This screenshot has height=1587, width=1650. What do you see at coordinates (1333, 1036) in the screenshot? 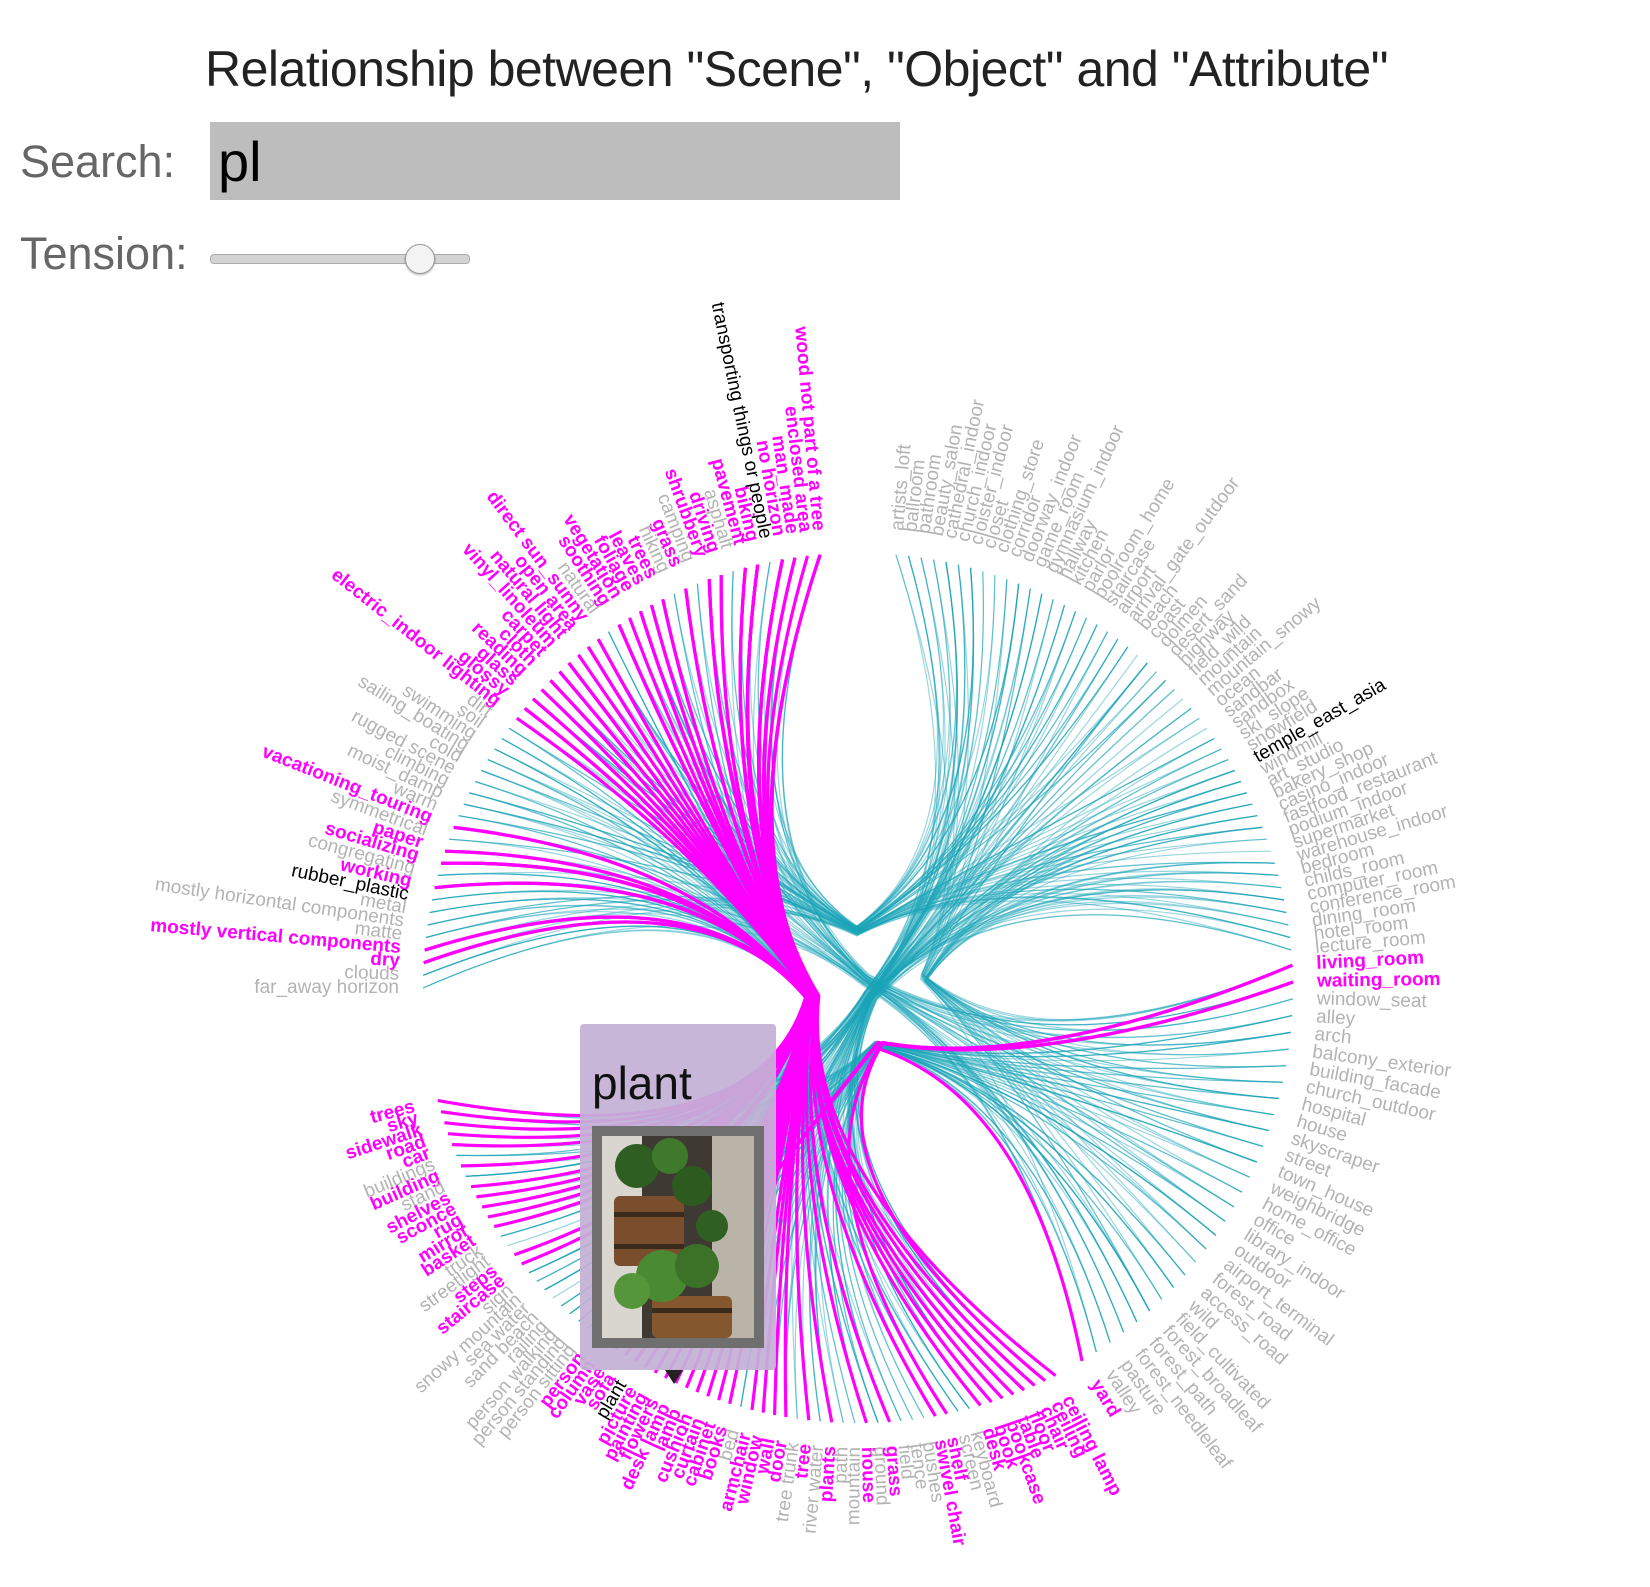
I see `node-label: arch` at bounding box center [1333, 1036].